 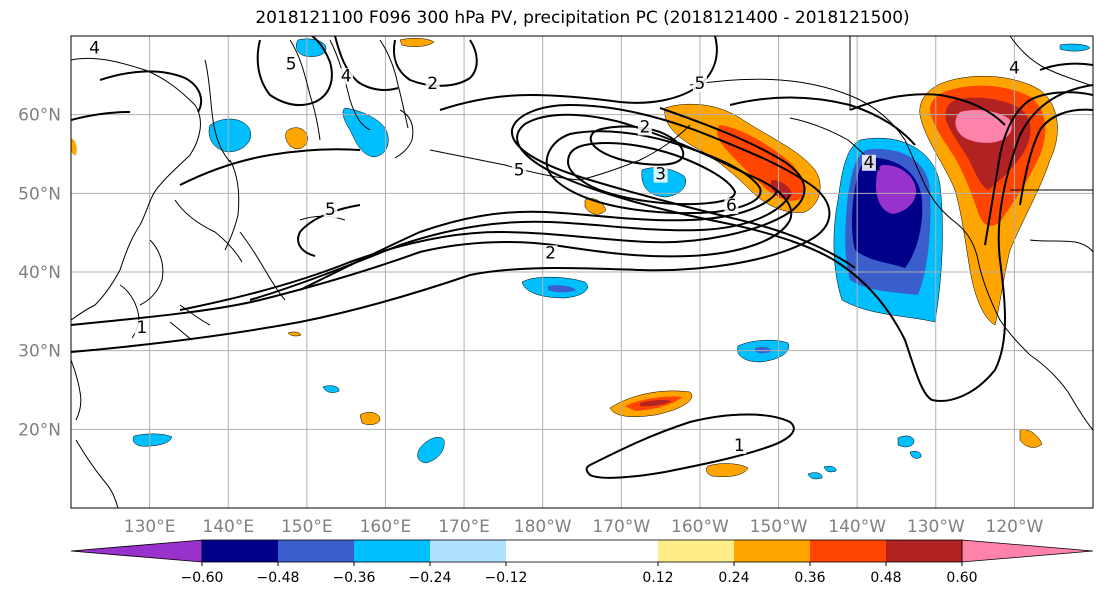 What do you see at coordinates (779, 527) in the screenshot?
I see `lon-tick-label: 150°W` at bounding box center [779, 527].